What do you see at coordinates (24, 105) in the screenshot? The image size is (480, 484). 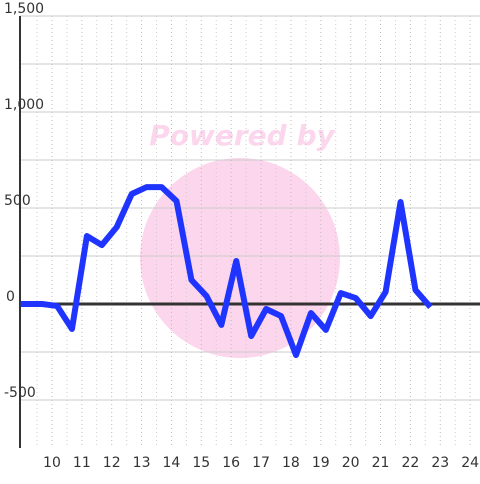 I see `y-tick-label: 1,000` at bounding box center [24, 105].